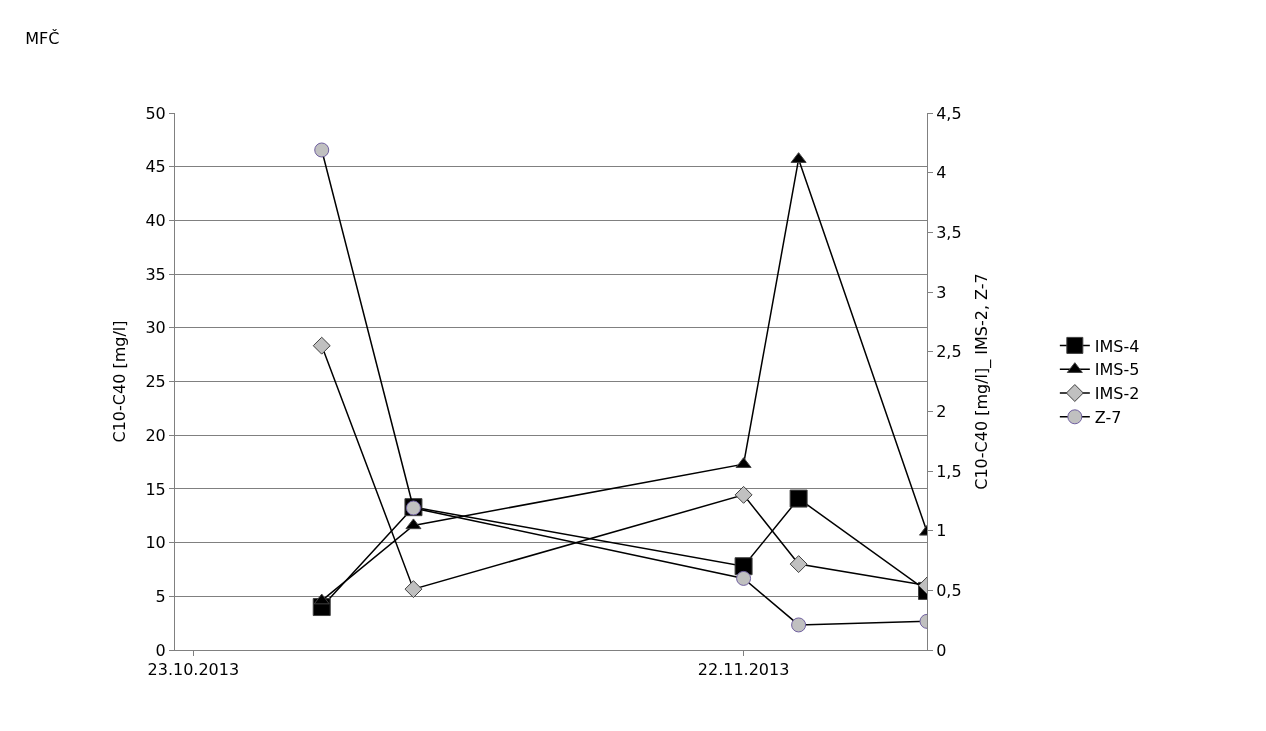 This screenshot has height=731, width=1266. Describe the element at coordinates (155, 167) in the screenshot. I see `y-tick-label: 45` at that location.